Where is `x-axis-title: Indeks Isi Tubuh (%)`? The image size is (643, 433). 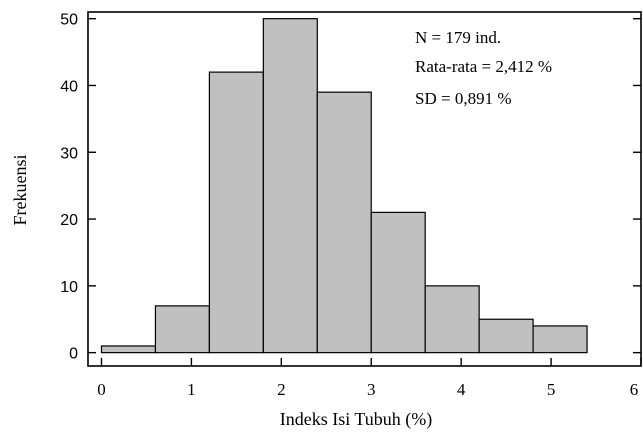
x-axis-title: Indeks Isi Tubuh (%) is located at coordinates (356, 419).